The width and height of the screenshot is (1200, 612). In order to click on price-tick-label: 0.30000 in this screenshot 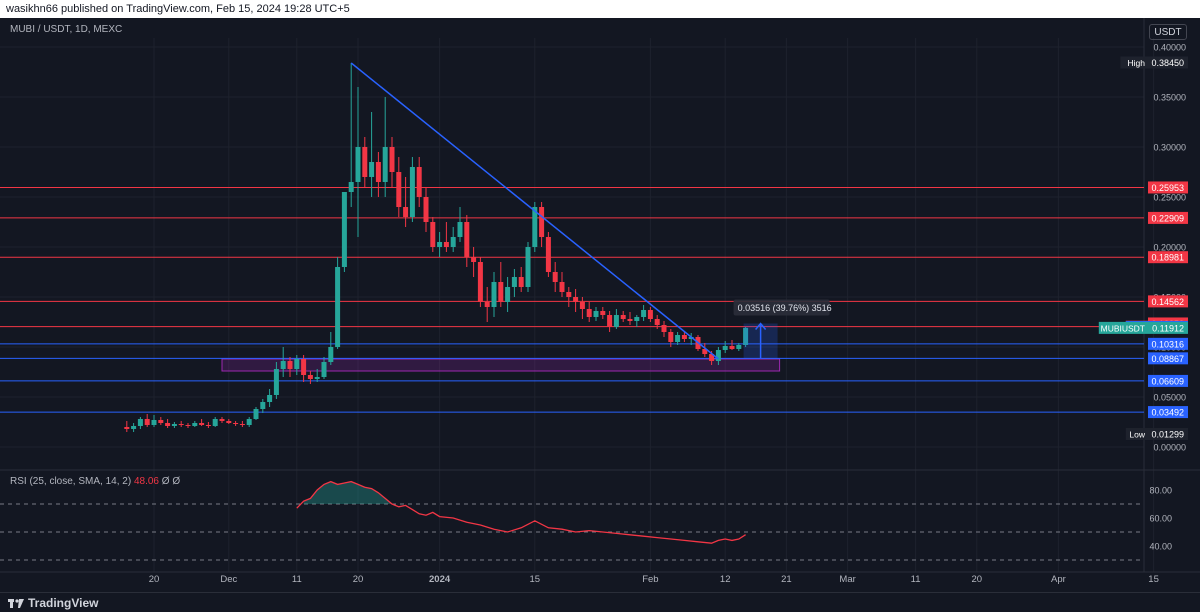, I will do `click(1169, 148)`.